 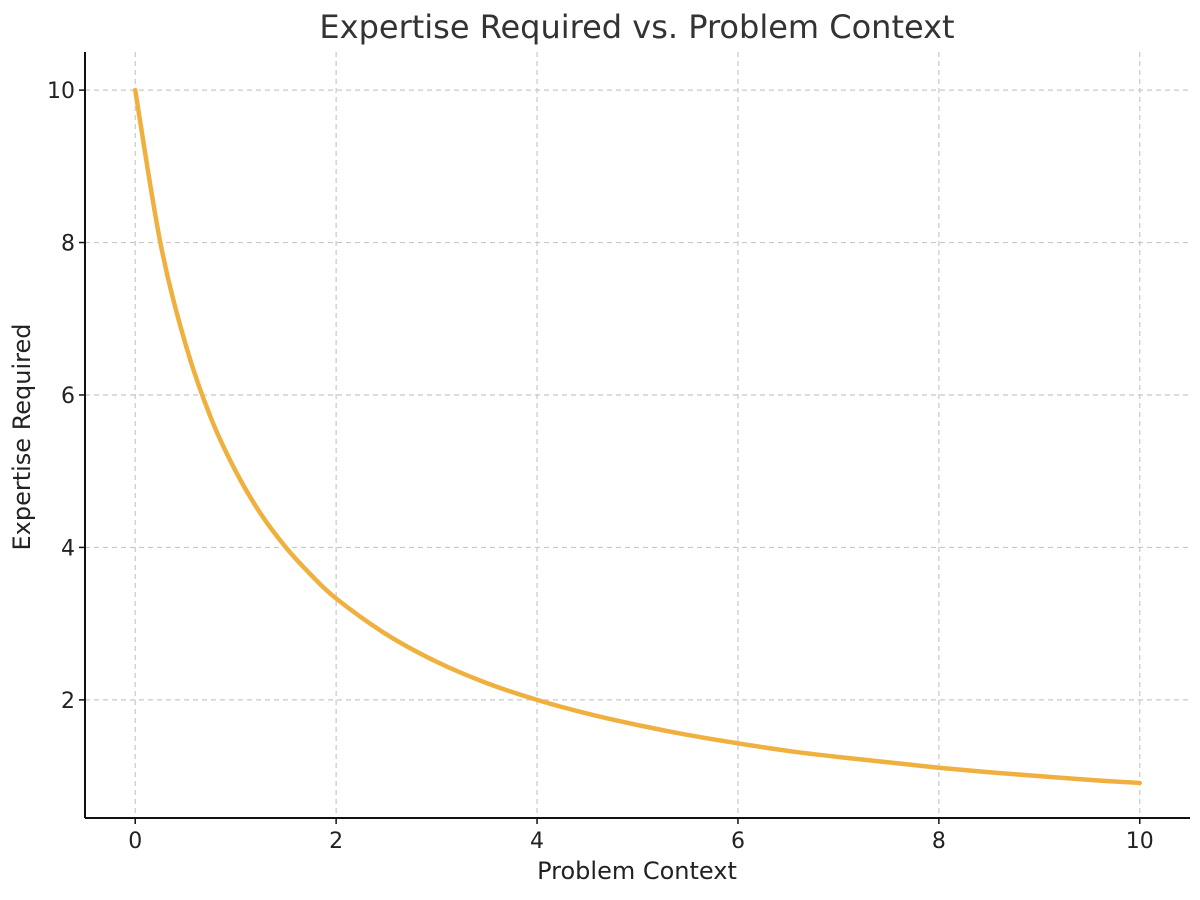 I want to click on x-tick-label: 10, so click(x=1140, y=841).